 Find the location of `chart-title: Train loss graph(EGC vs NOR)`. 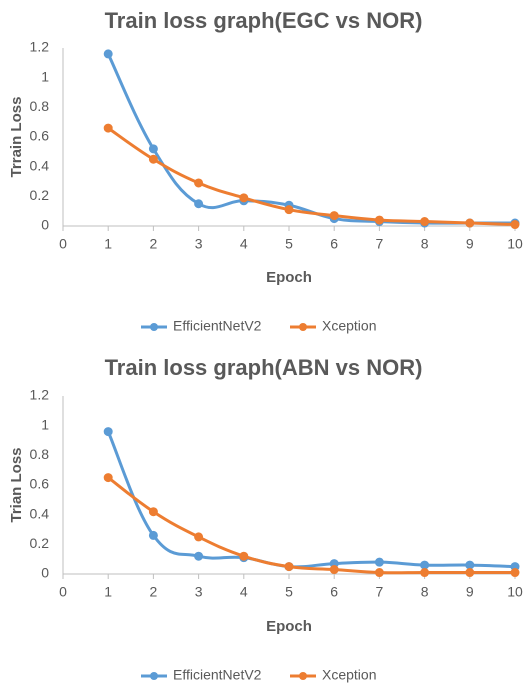

chart-title: Train loss graph(EGC vs NOR) is located at coordinates (264, 20).